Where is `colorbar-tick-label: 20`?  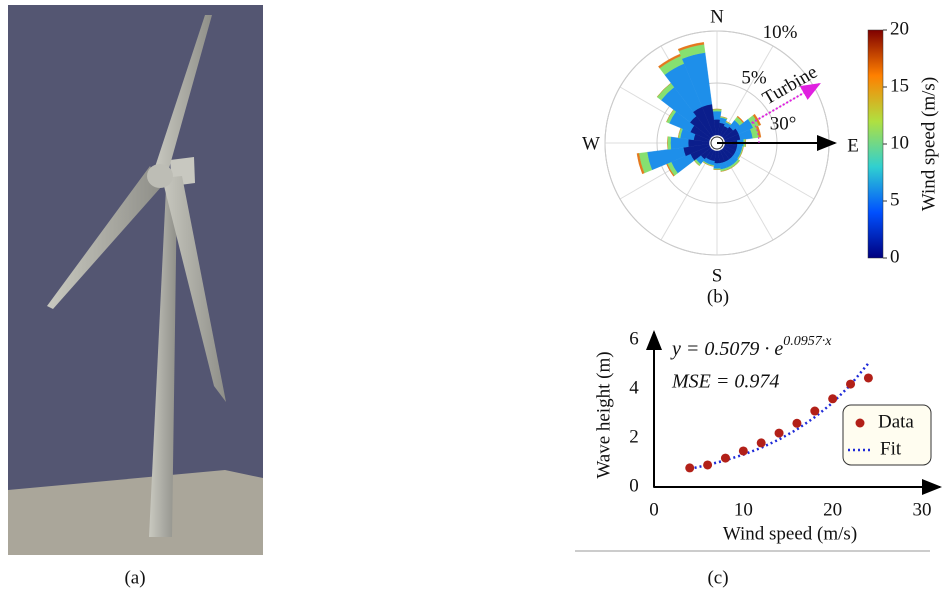
colorbar-tick-label: 20 is located at coordinates (899, 28).